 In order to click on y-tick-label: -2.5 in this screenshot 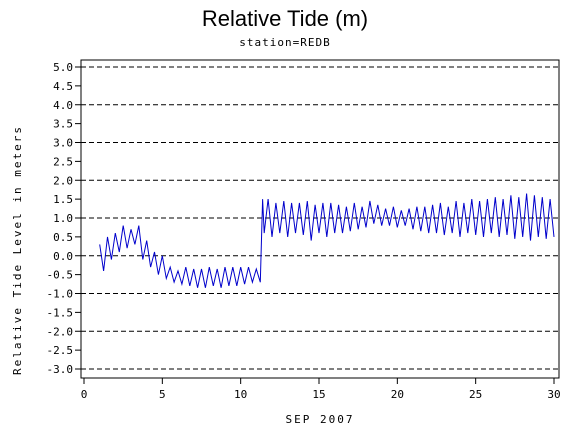, I will do `click(60, 350)`.